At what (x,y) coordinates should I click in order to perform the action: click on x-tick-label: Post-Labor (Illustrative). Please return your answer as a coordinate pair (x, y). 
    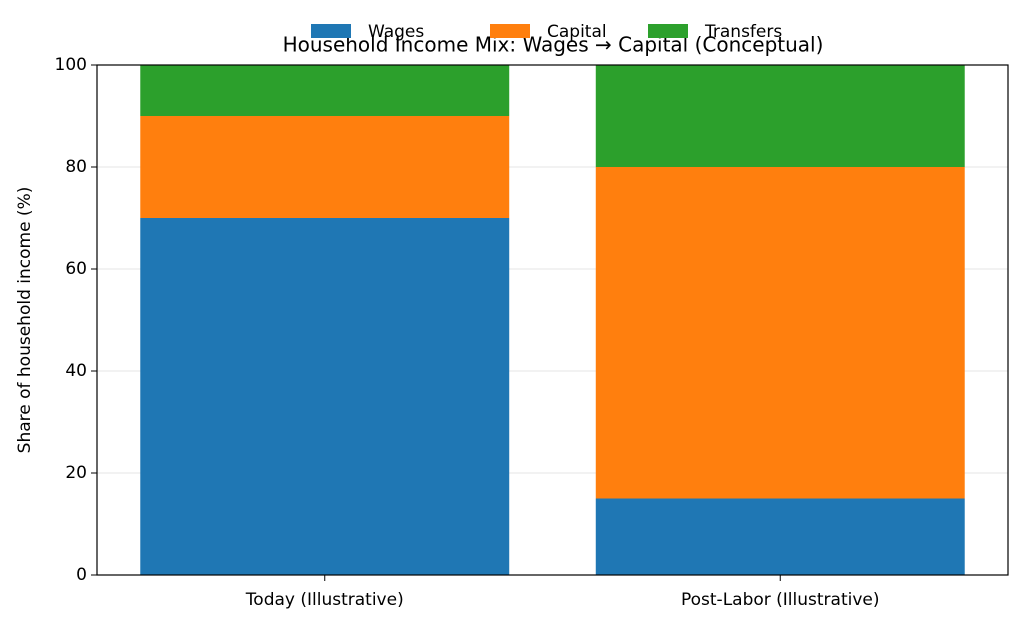
    Looking at the image, I should click on (780, 600).